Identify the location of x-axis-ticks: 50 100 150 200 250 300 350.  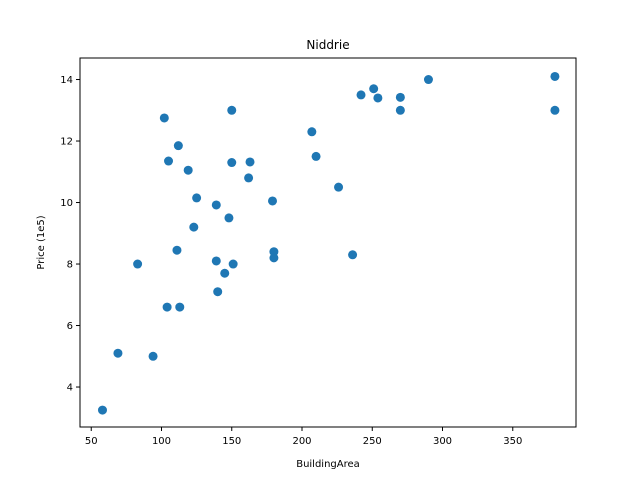
(303, 437).